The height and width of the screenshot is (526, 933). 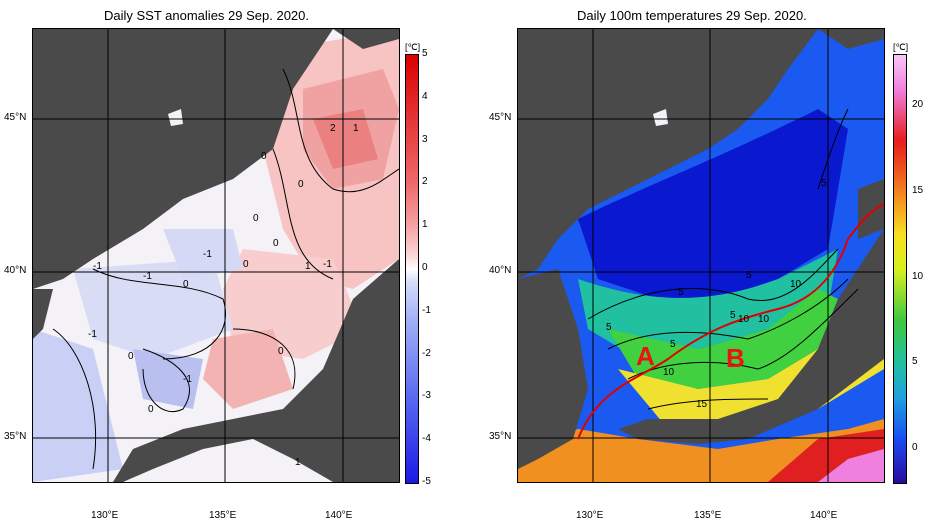 I want to click on left-colorbar-unit: [℃], so click(x=413, y=47).